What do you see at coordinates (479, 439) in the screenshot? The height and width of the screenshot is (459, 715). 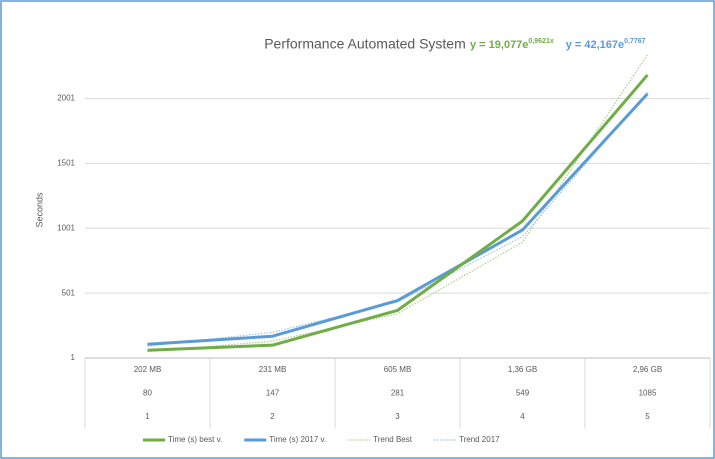 I see `legend-label: Trend 2017` at bounding box center [479, 439].